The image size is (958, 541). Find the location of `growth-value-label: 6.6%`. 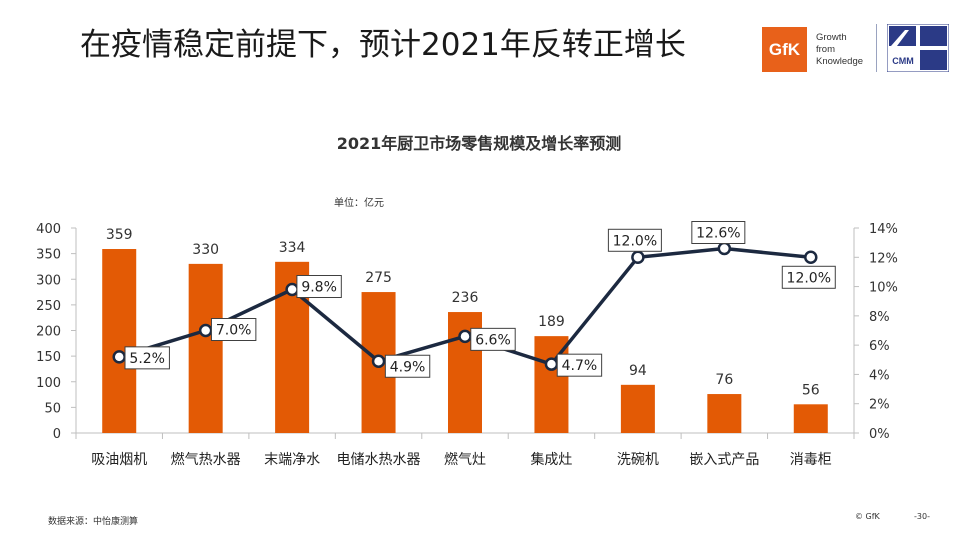

growth-value-label: 6.6% is located at coordinates (493, 340).